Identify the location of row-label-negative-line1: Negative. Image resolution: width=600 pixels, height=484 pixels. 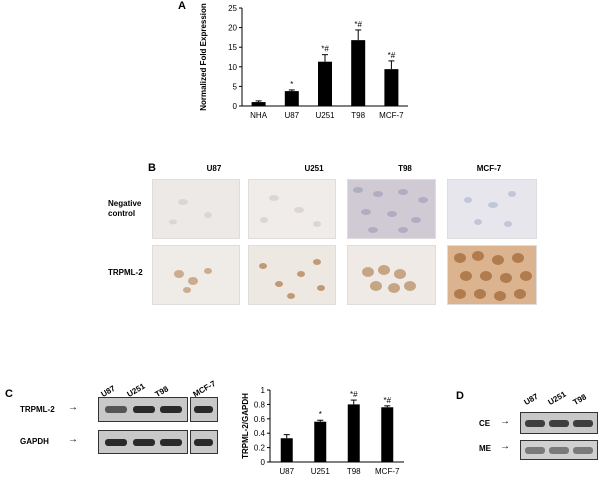
(125, 203).